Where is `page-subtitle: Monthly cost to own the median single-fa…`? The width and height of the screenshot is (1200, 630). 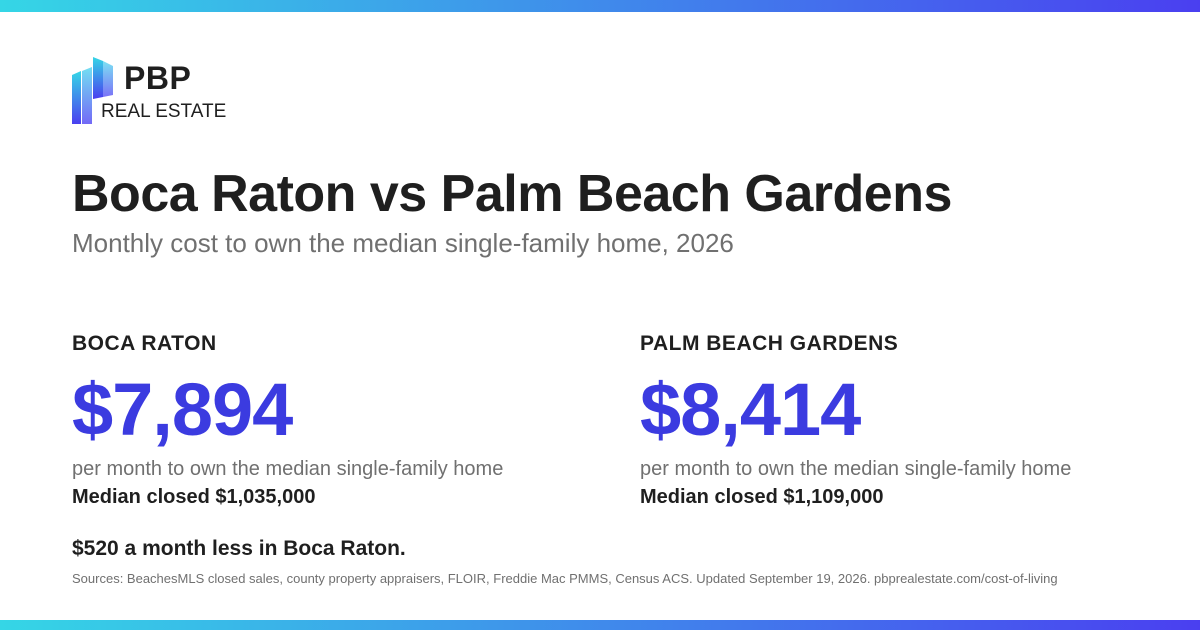
page-subtitle: Monthly cost to own the median single-fa… is located at coordinates (403, 243).